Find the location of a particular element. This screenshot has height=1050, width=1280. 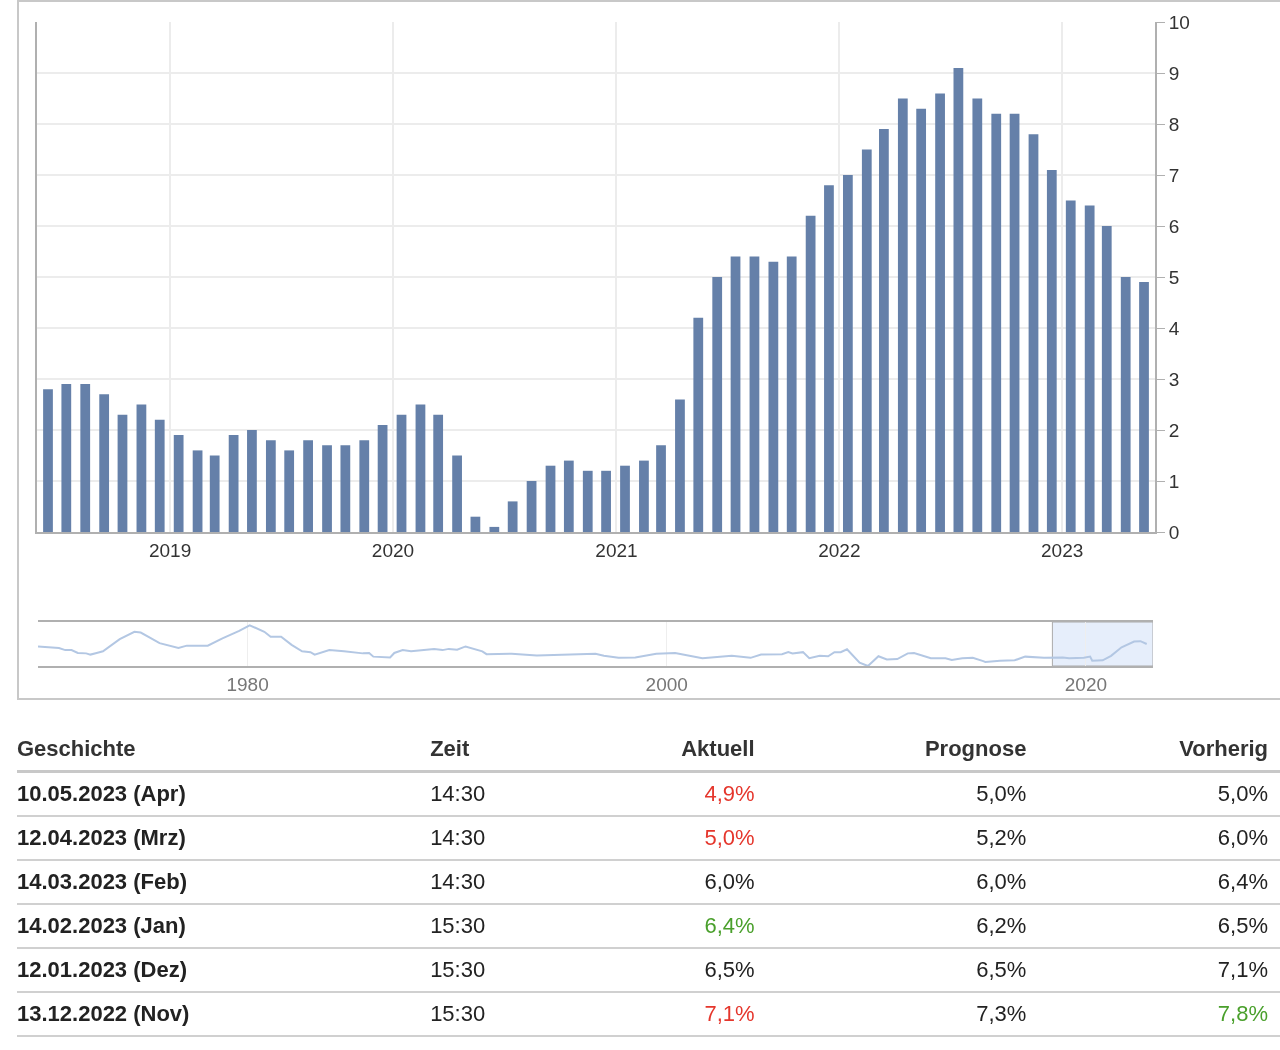

text: 5,2% is located at coordinates (1001, 837).